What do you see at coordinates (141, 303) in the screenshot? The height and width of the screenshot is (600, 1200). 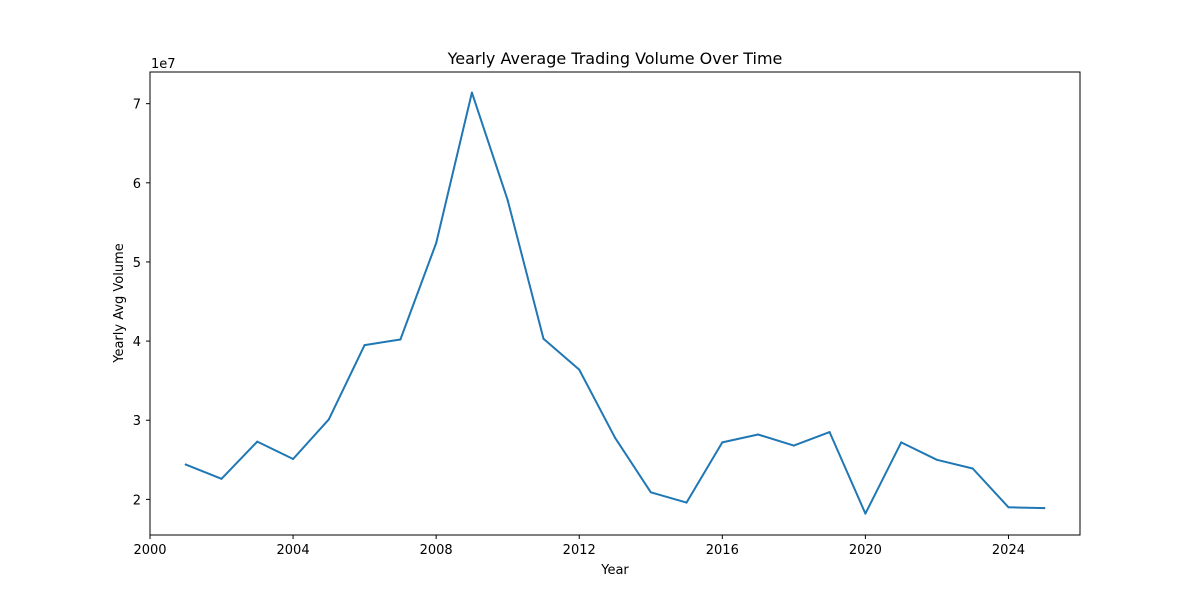 I see `y-axis-ticks: 2 3 4 5 6 7` at bounding box center [141, 303].